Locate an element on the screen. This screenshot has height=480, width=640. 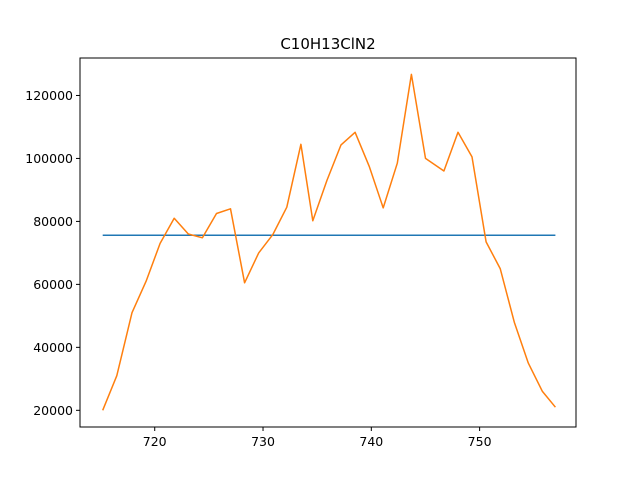
y-tick-label: 80000 is located at coordinates (53, 221).